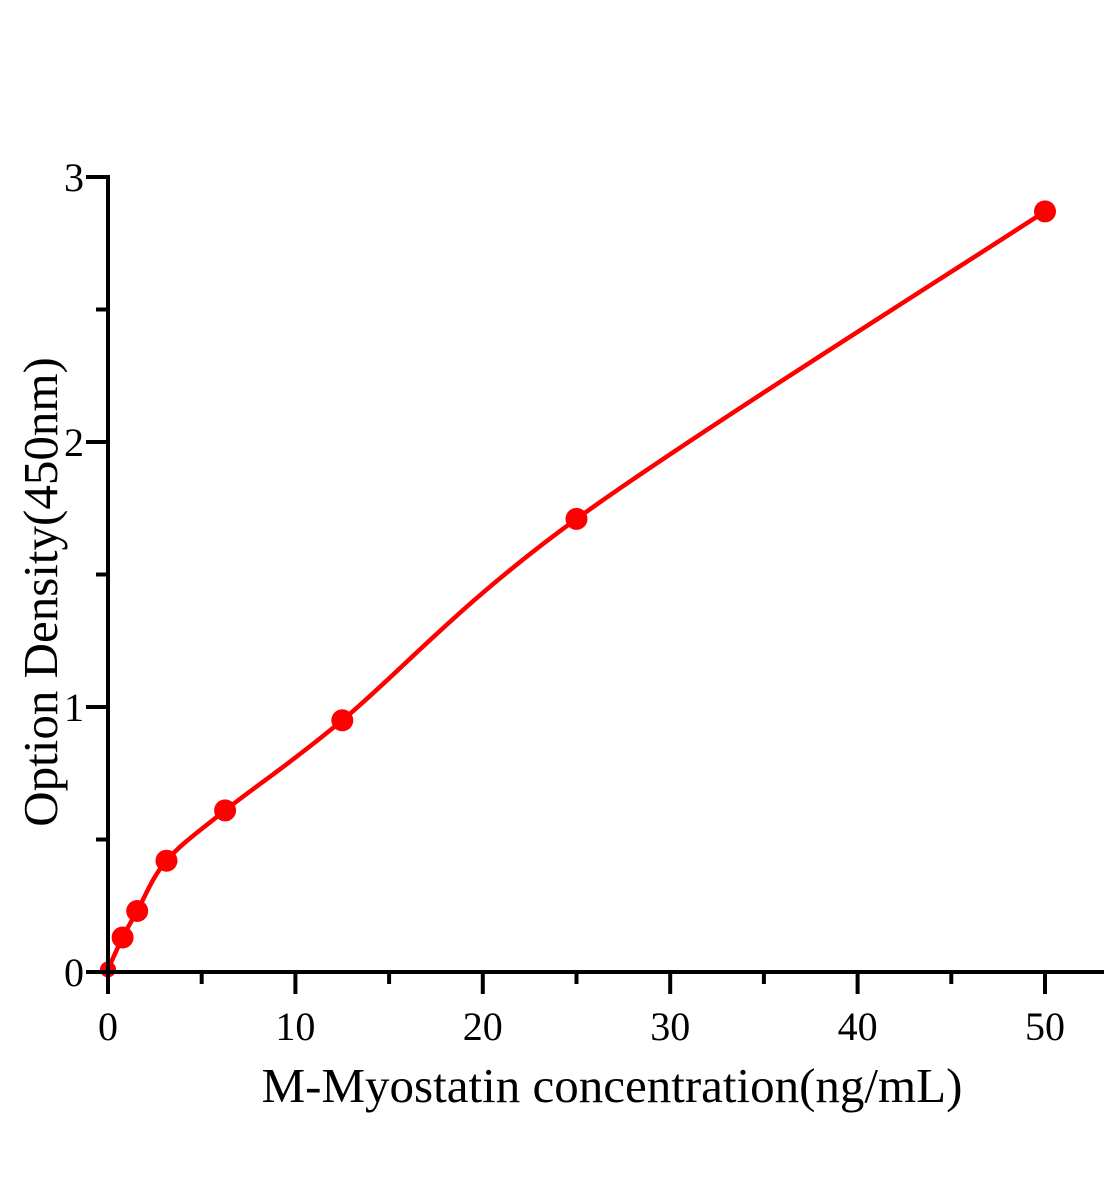 This screenshot has width=1104, height=1200. I want to click on x-tick-label: 10, so click(295, 1026).